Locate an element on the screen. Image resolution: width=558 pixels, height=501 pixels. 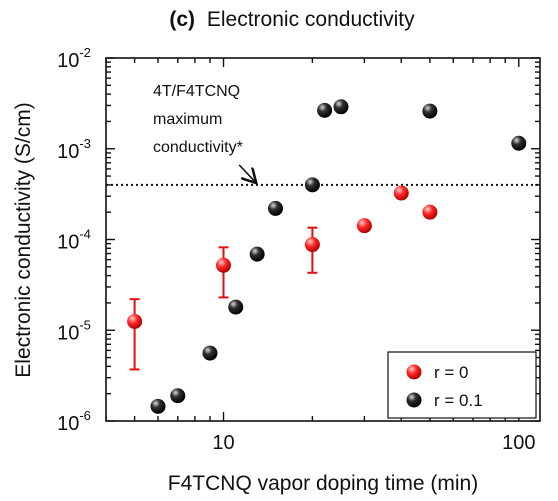
y-tick-label: 10⁻⁶ is located at coordinates (74, 421).